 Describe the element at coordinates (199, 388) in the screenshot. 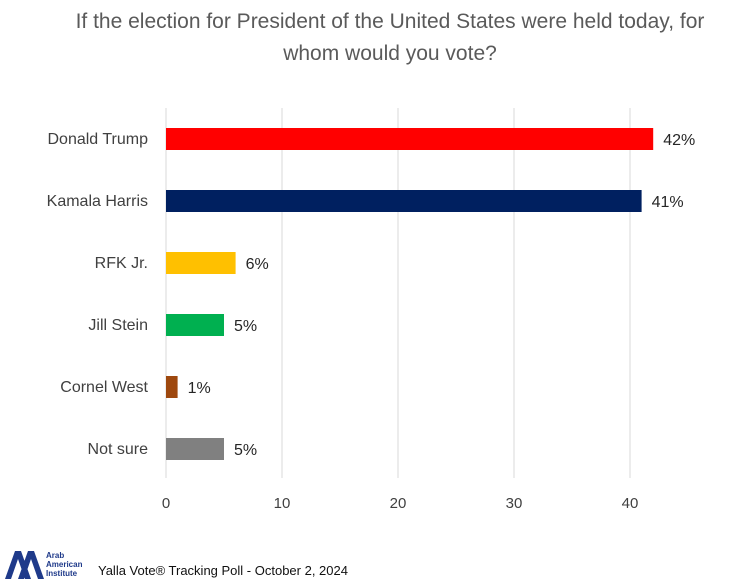

I see `data-label: 1%` at that location.